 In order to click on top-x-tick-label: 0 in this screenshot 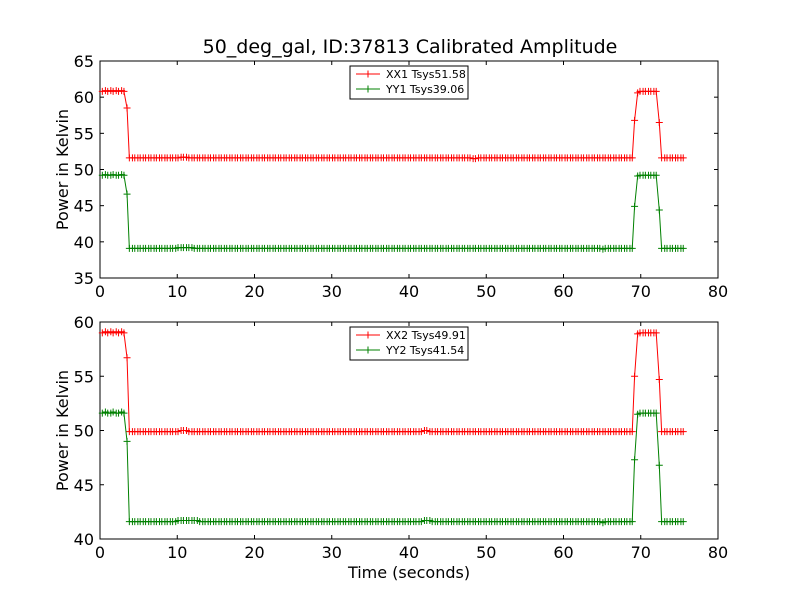, I will do `click(100, 291)`.